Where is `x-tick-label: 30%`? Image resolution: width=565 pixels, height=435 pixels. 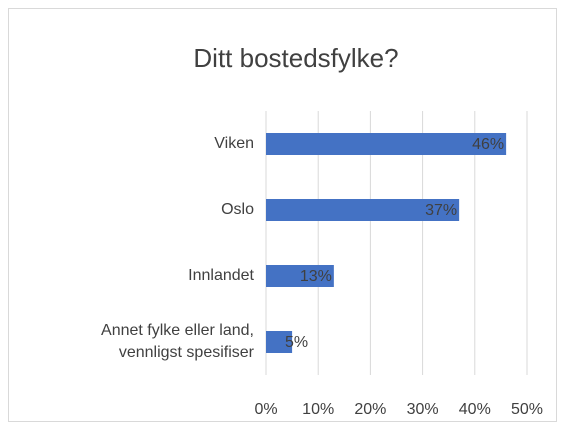 x-tick-label: 30% is located at coordinates (423, 409).